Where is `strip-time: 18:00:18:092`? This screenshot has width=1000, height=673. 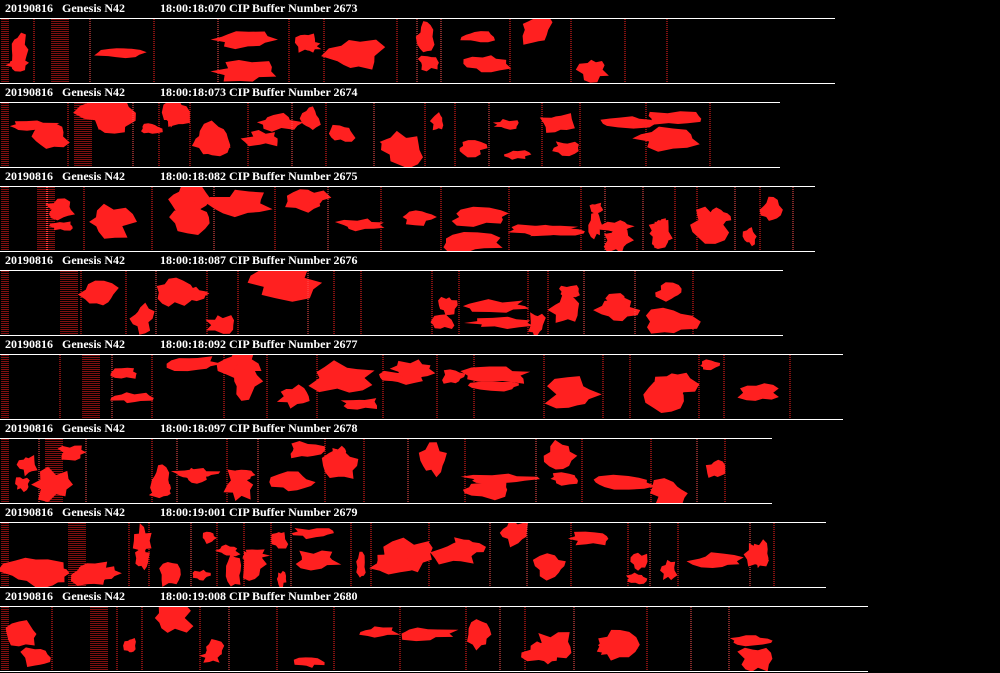
strip-time: 18:00:18:092 is located at coordinates (193, 344).